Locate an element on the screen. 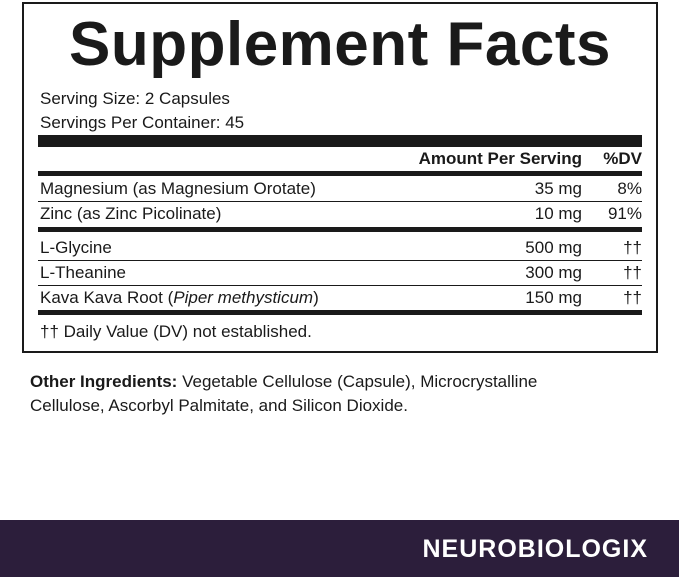  ingredient-name: L-Theanine is located at coordinates (83, 272).